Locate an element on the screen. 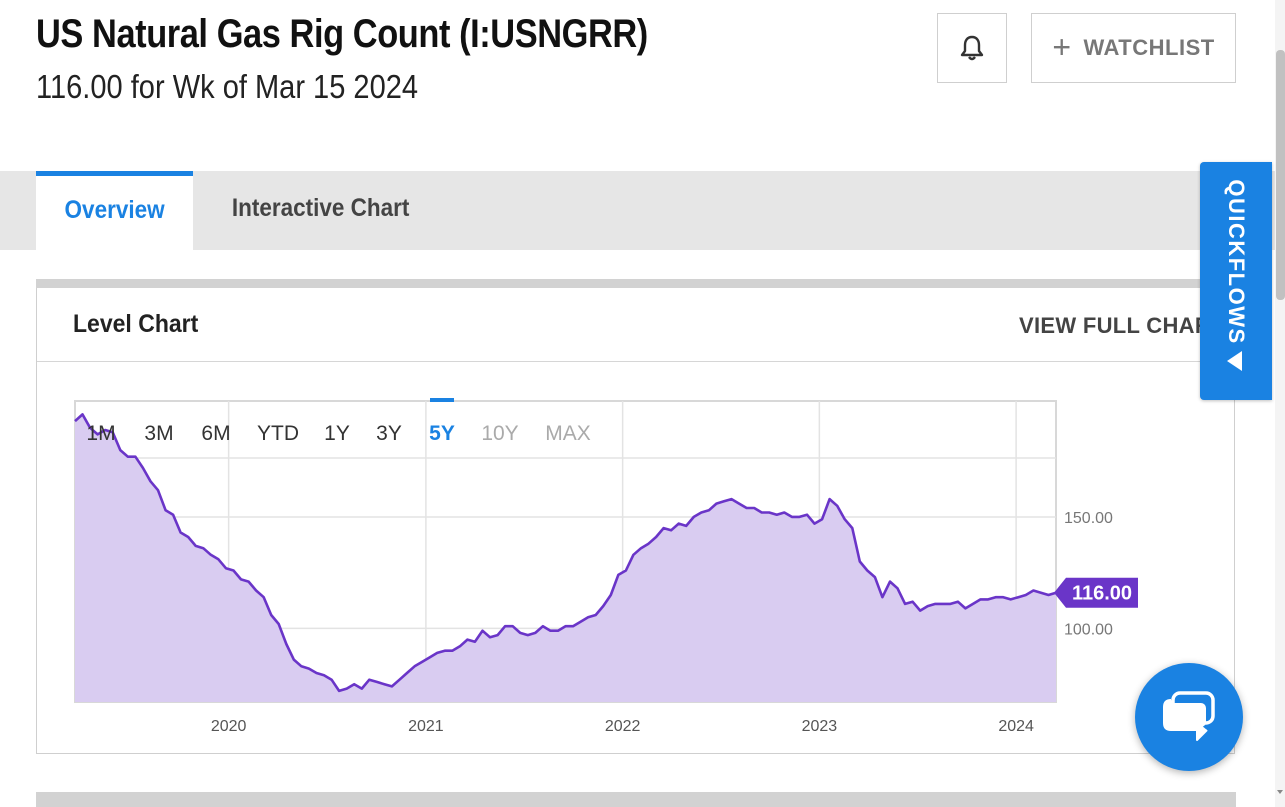 This screenshot has height=807, width=1285. bell-icon is located at coordinates (972, 48).